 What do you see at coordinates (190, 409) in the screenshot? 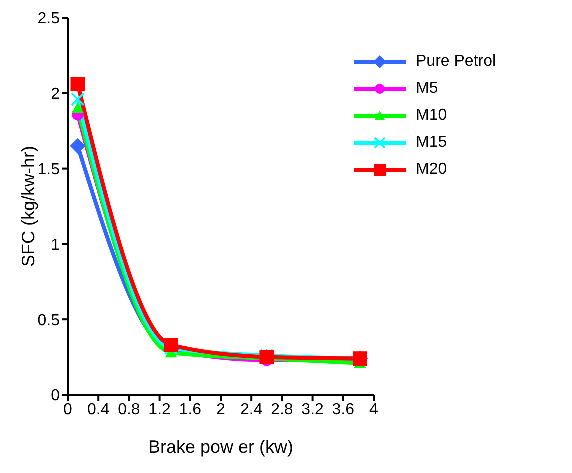
I see `x-tick-label: 1.6` at bounding box center [190, 409].